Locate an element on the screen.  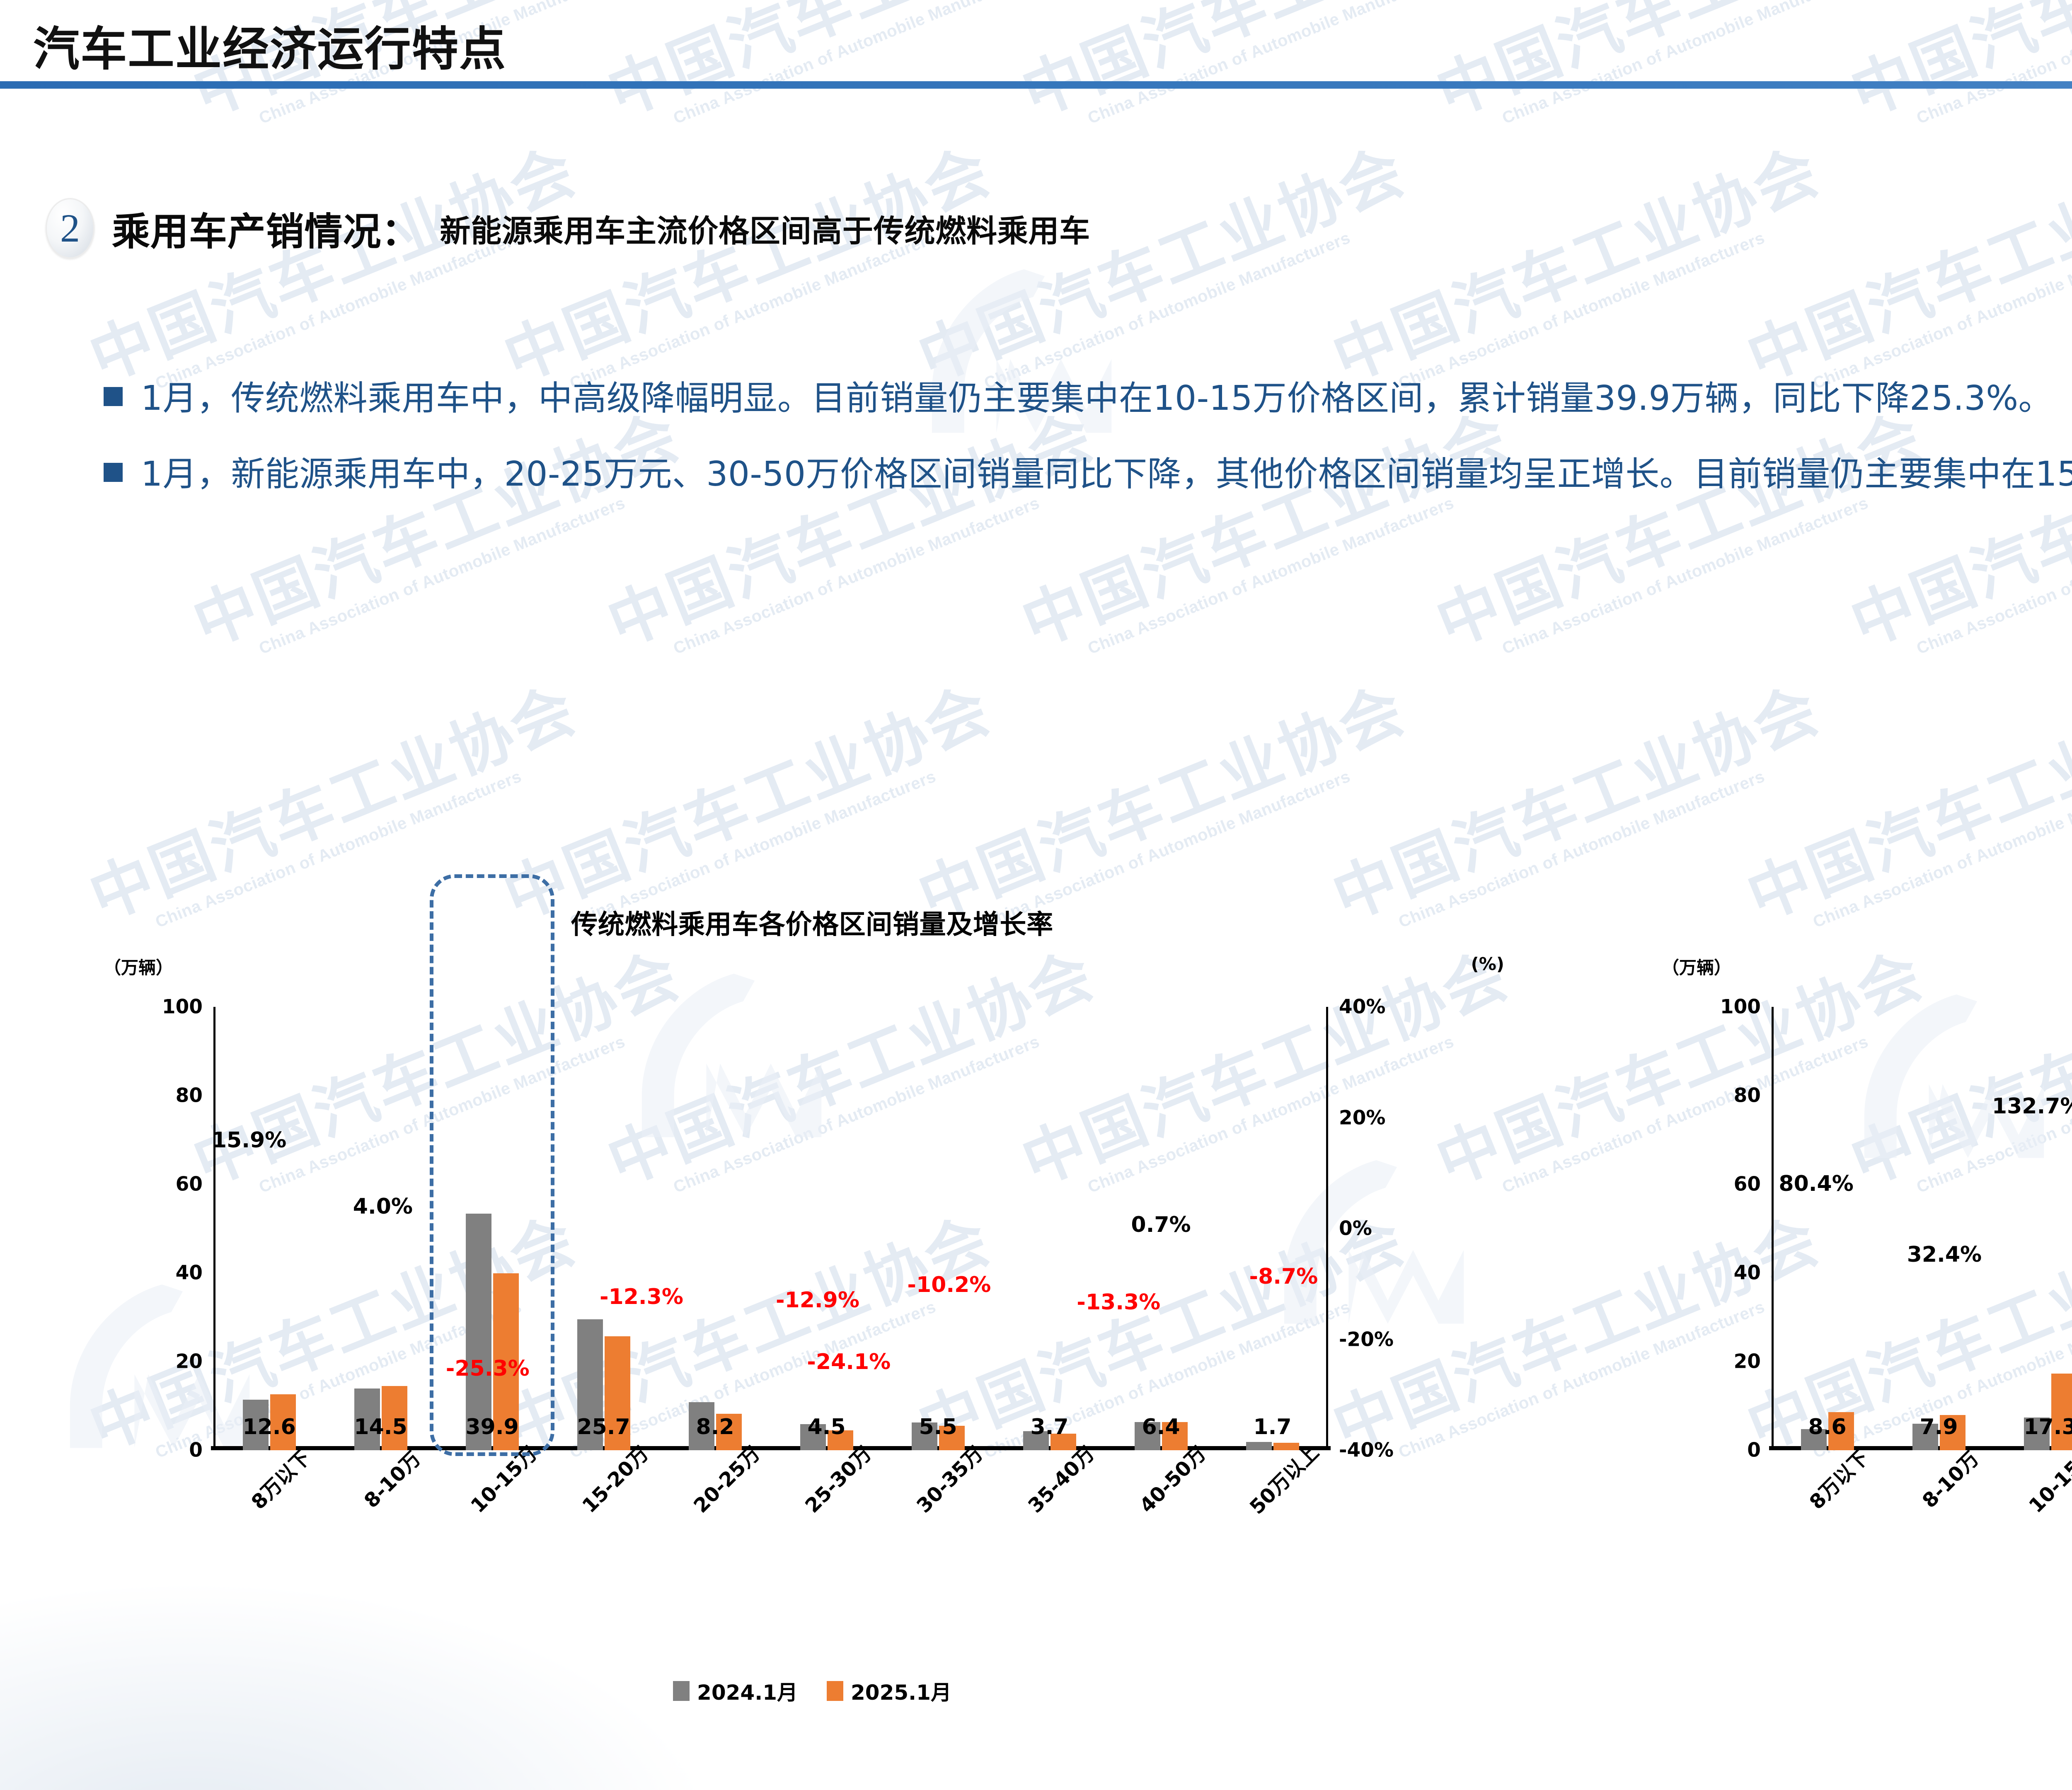
legend-item: 2024.1月 is located at coordinates (735, 1691).